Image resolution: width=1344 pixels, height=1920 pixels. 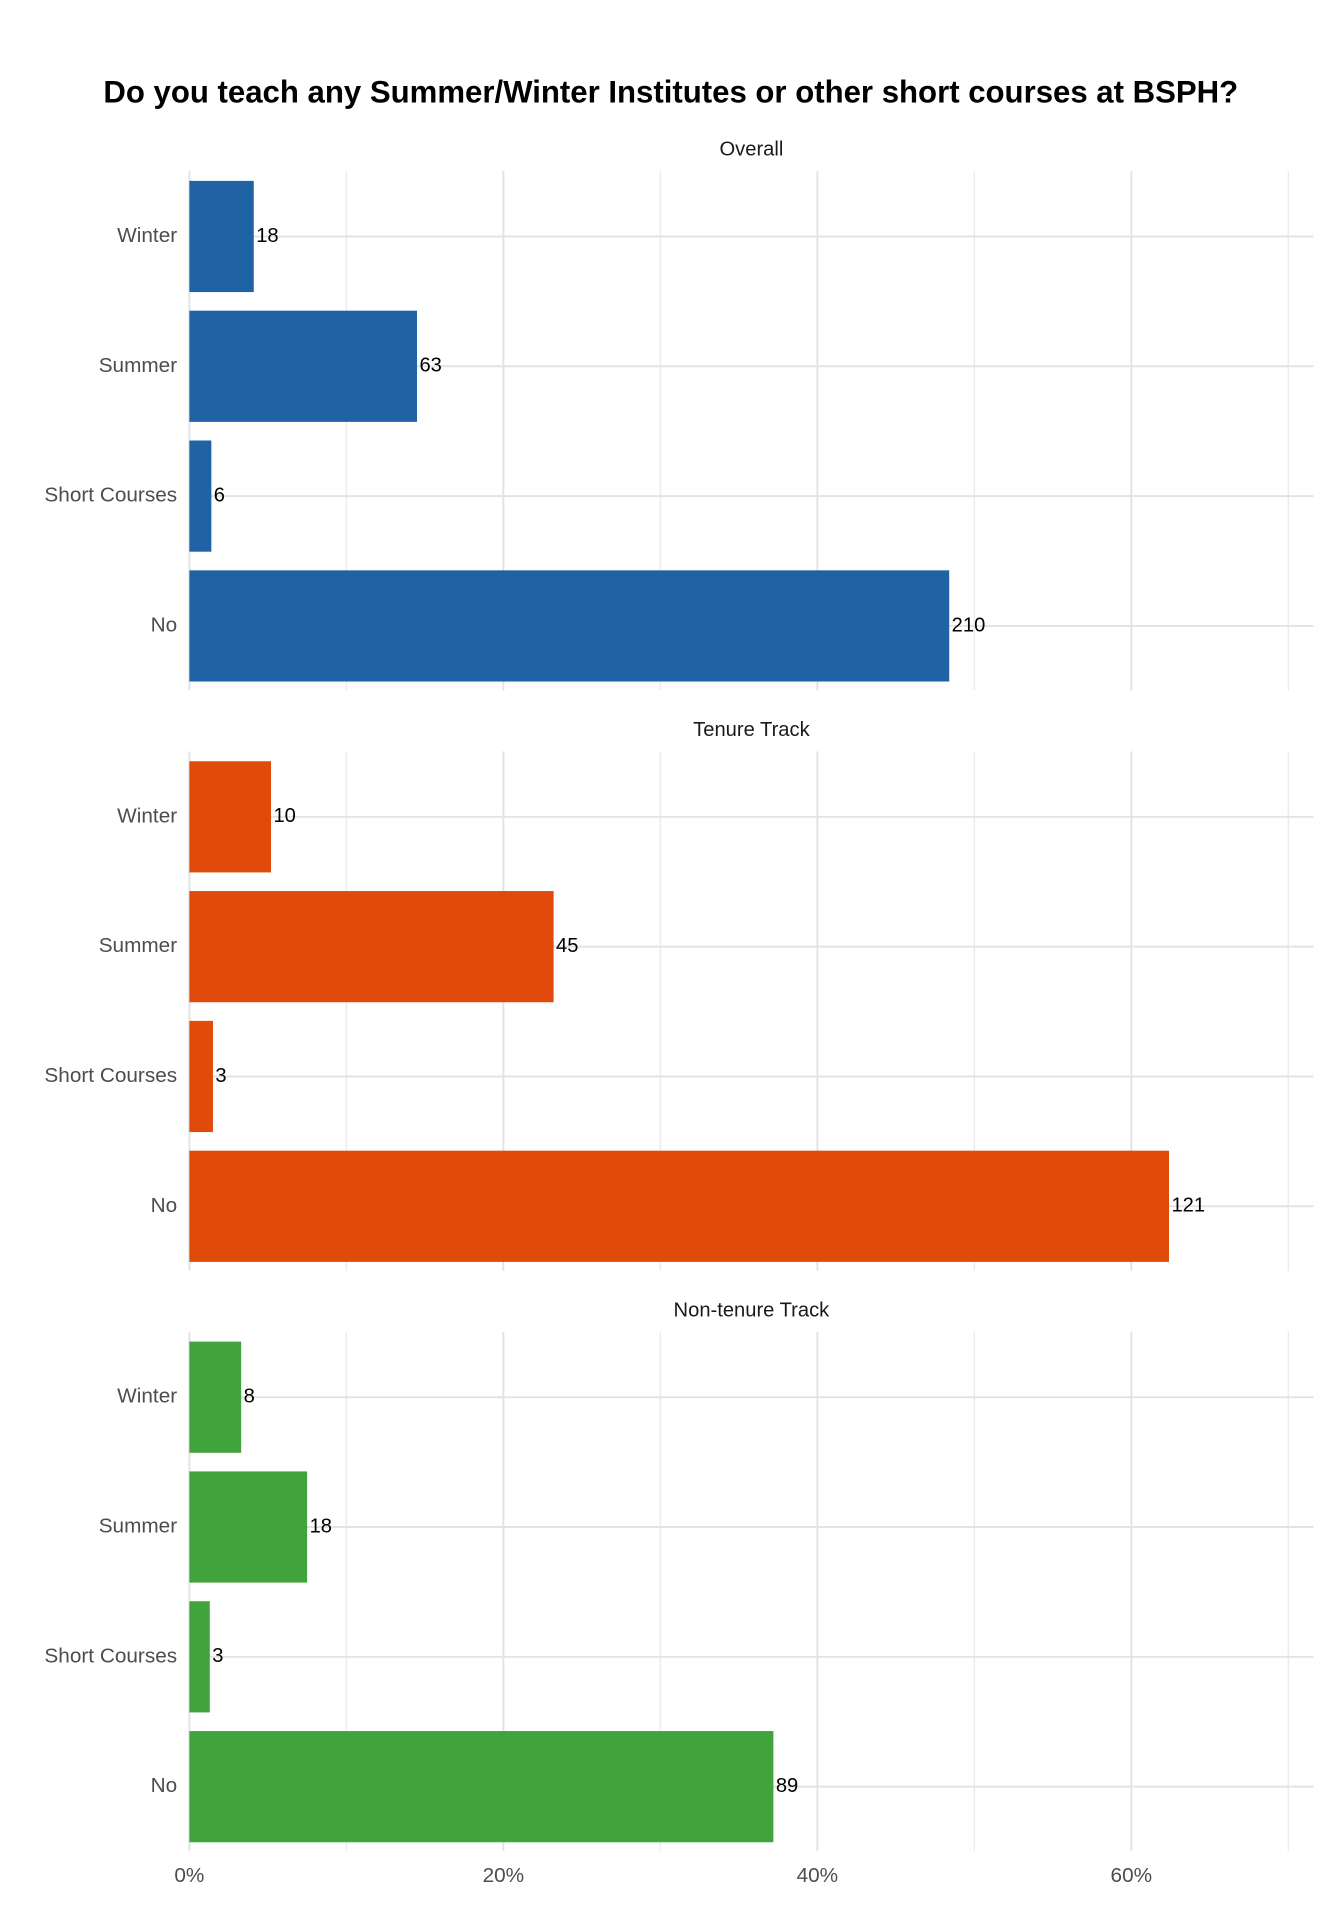 I want to click on x-tick-label: 40%, so click(x=818, y=1875).